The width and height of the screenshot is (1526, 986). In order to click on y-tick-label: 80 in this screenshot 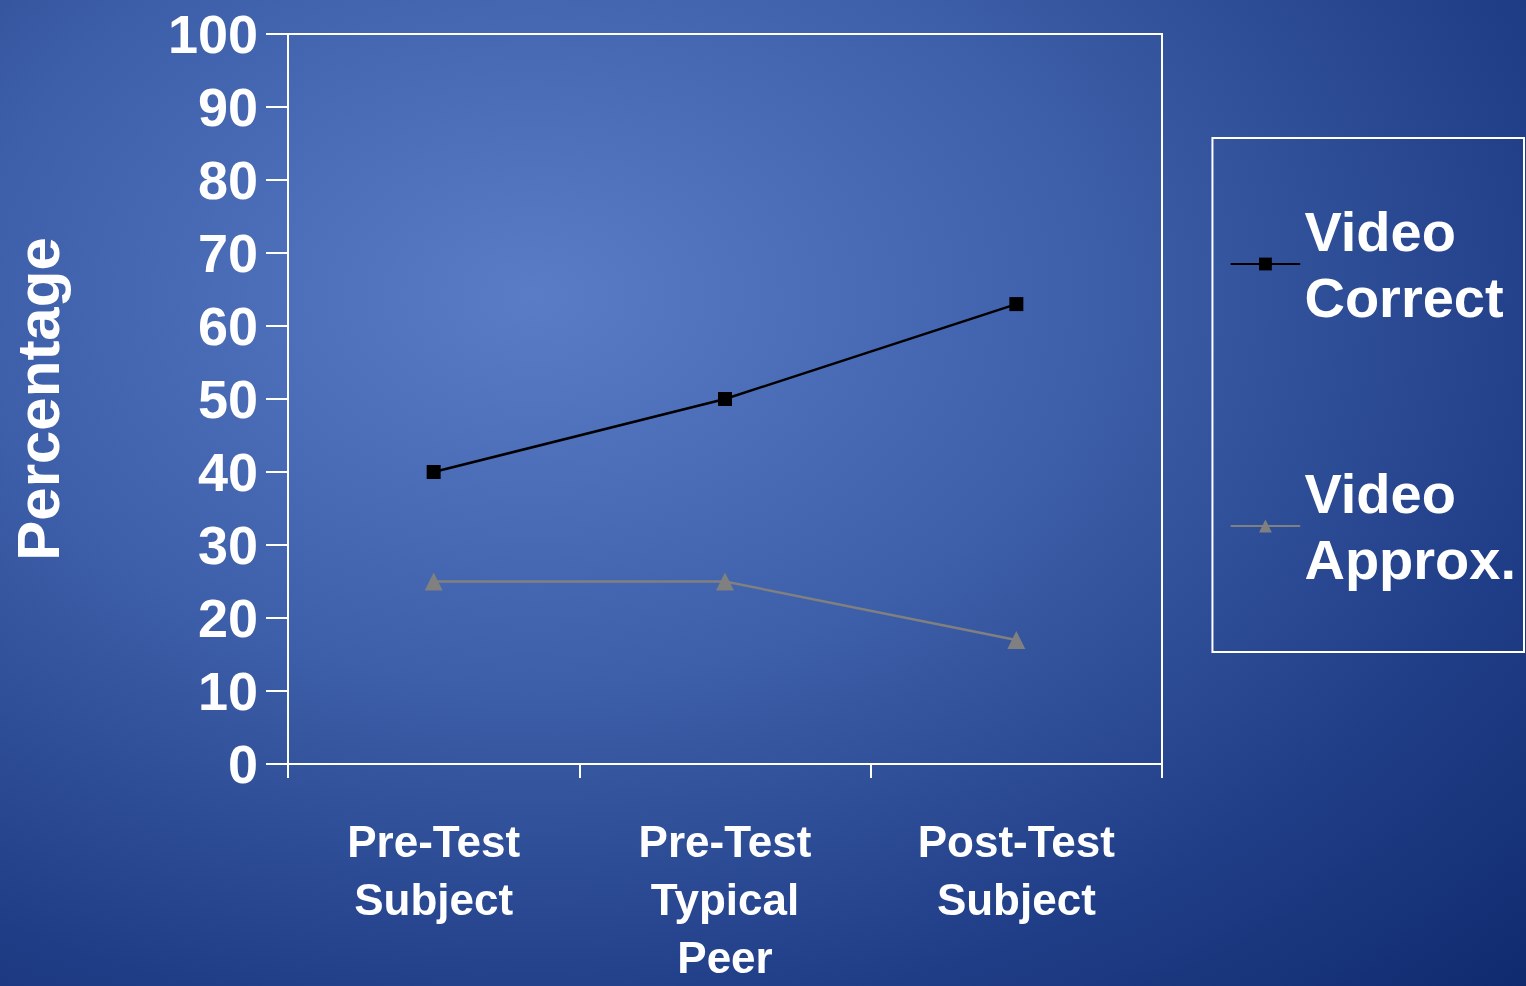, I will do `click(227, 180)`.